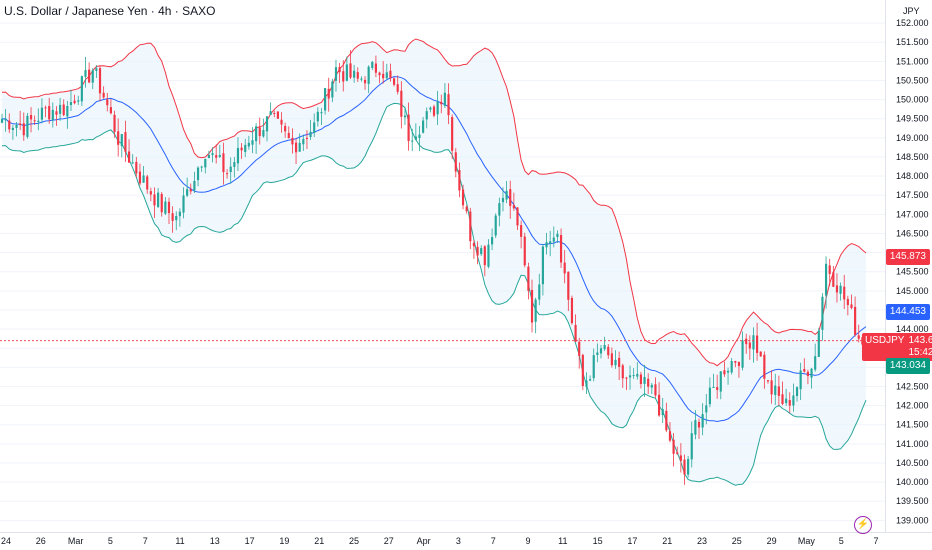 The image size is (932, 550). What do you see at coordinates (912, 386) in the screenshot?
I see `price-tick-label: 142.500` at bounding box center [912, 386].